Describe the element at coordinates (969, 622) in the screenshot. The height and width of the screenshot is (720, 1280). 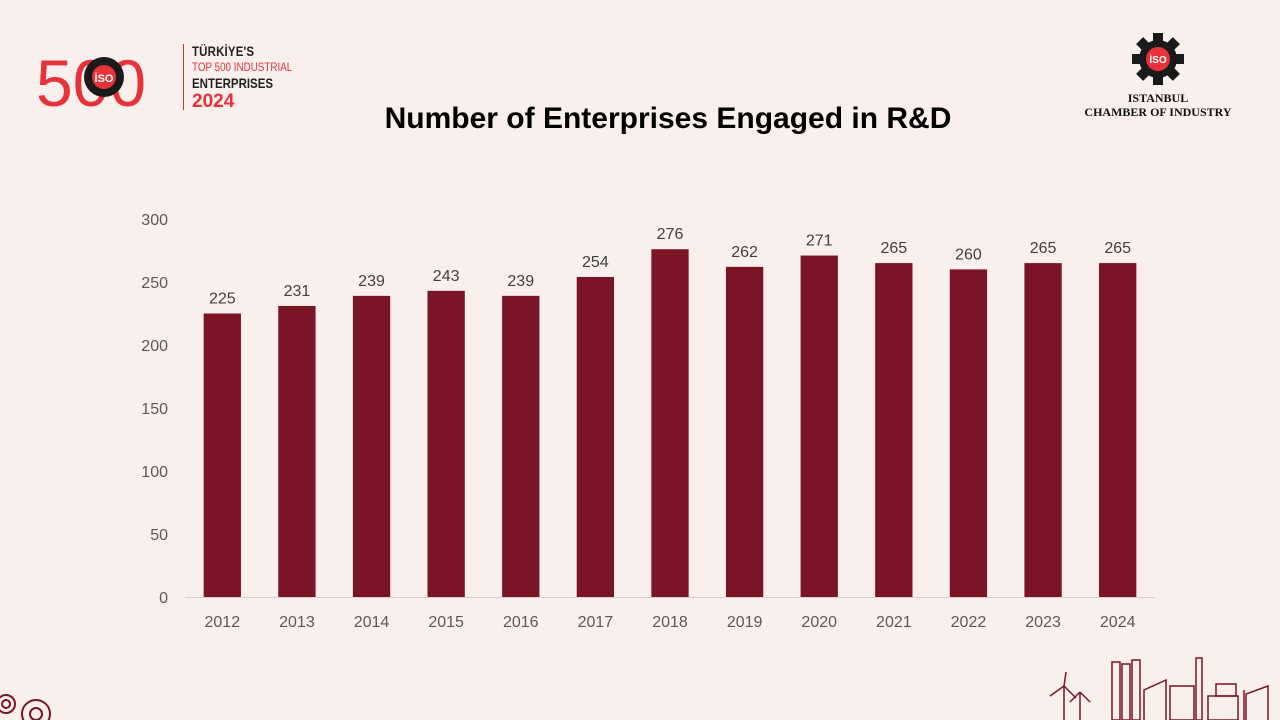
I see `x-tick-label: 2022` at that location.